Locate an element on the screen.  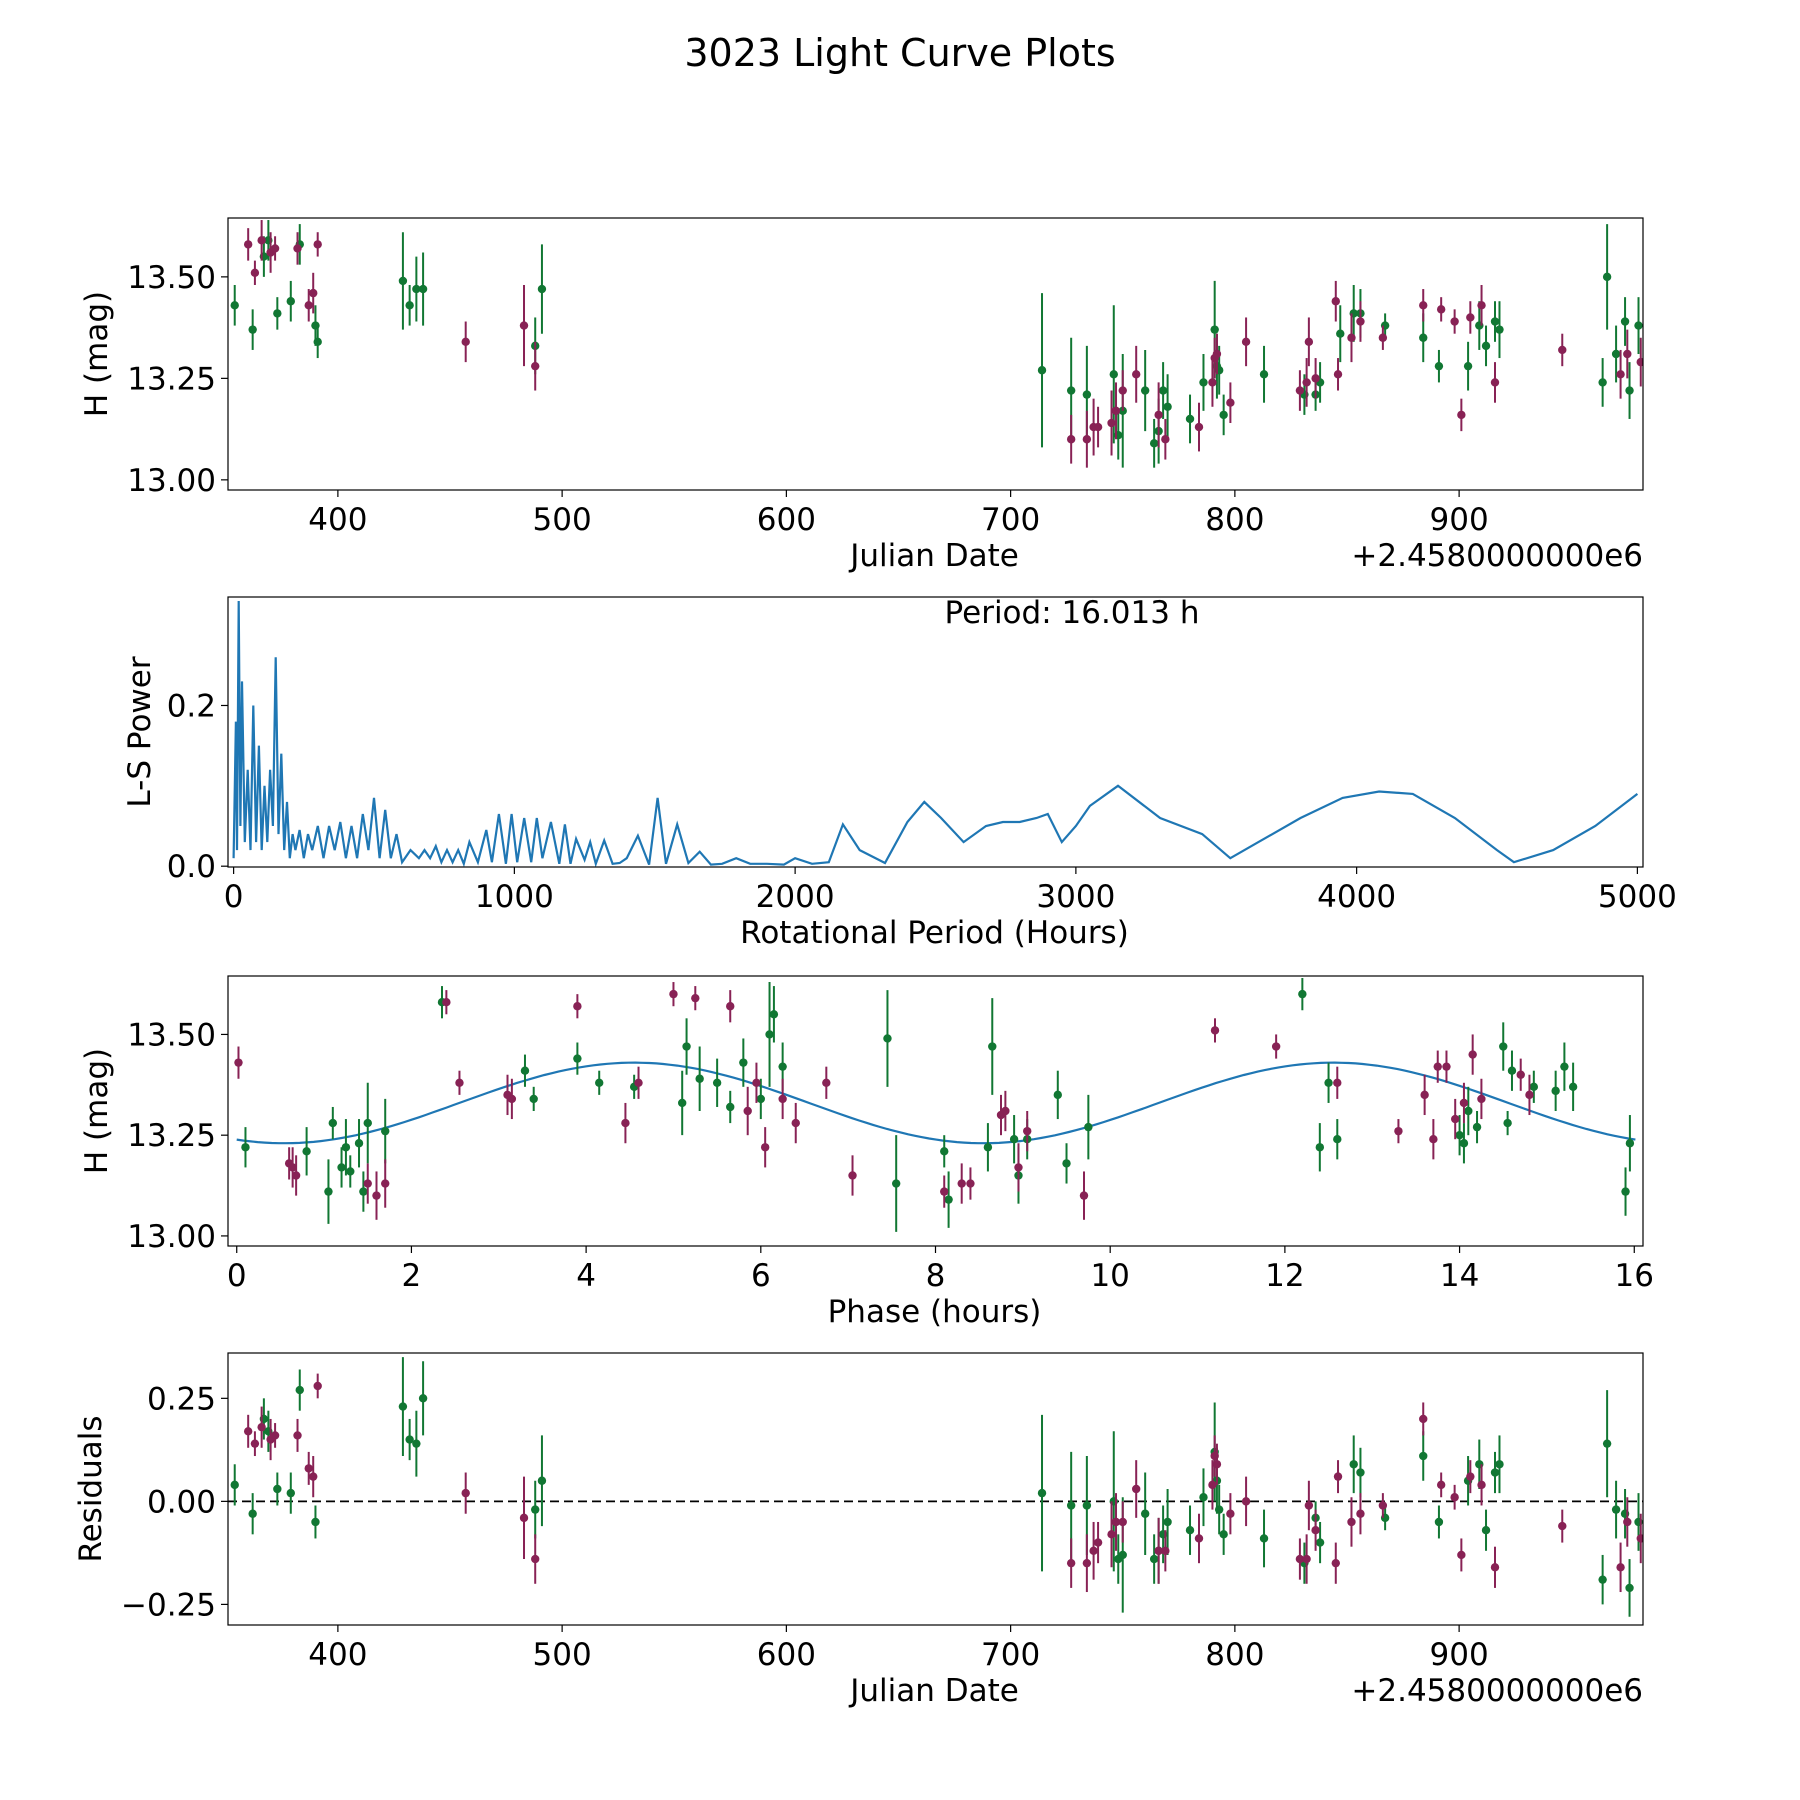
x-tick-label: 16 is located at coordinates (1634, 1276).